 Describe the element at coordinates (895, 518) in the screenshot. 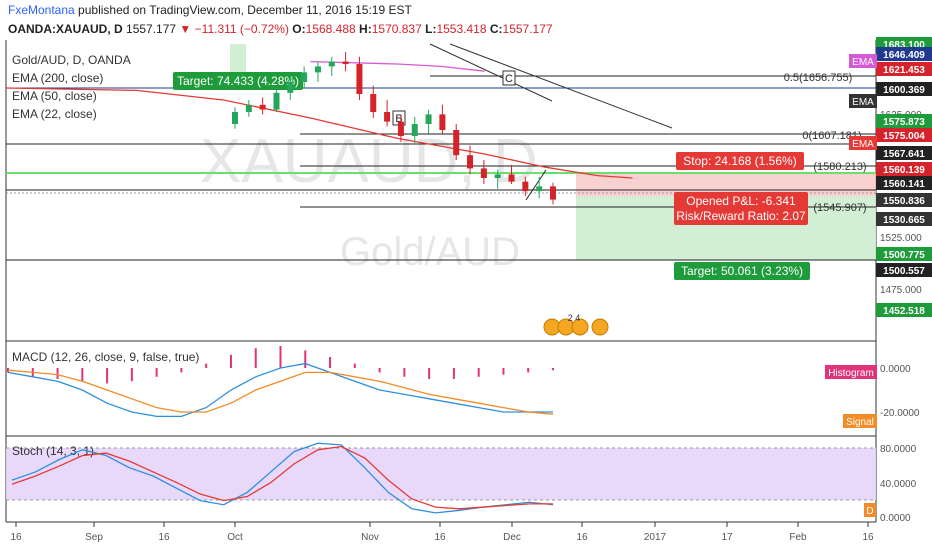

I see `stoch-tick: 0.0000` at that location.